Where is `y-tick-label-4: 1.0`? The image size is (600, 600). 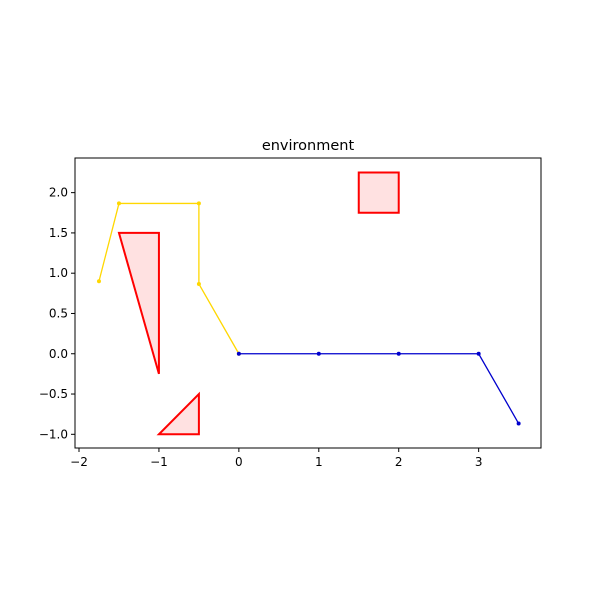
y-tick-label-4: 1.0 is located at coordinates (58, 273).